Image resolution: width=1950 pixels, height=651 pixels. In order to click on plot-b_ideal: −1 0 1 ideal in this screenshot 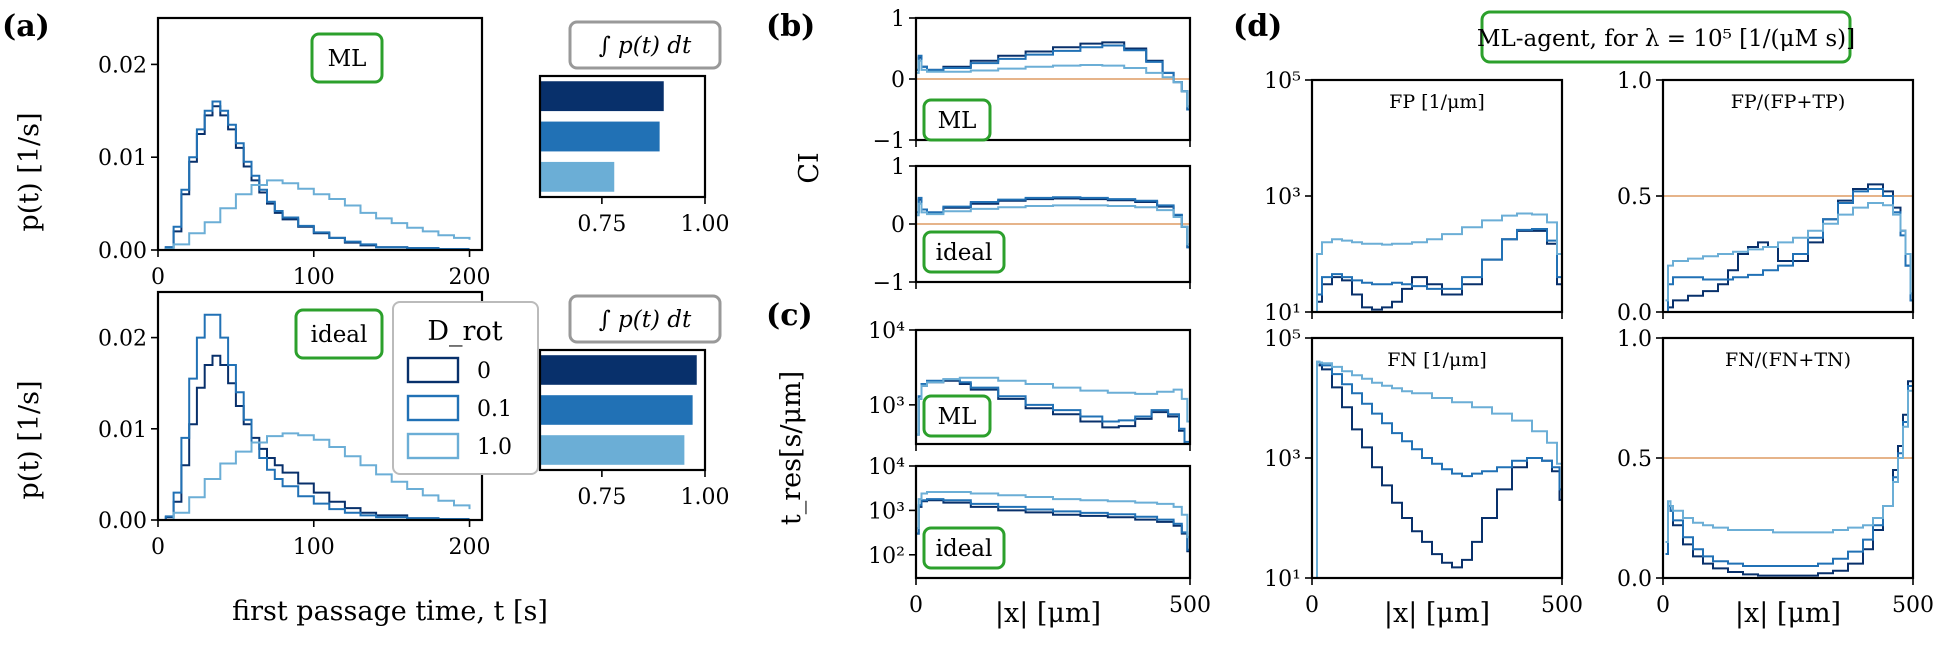, I will do `click(1032, 225)`.